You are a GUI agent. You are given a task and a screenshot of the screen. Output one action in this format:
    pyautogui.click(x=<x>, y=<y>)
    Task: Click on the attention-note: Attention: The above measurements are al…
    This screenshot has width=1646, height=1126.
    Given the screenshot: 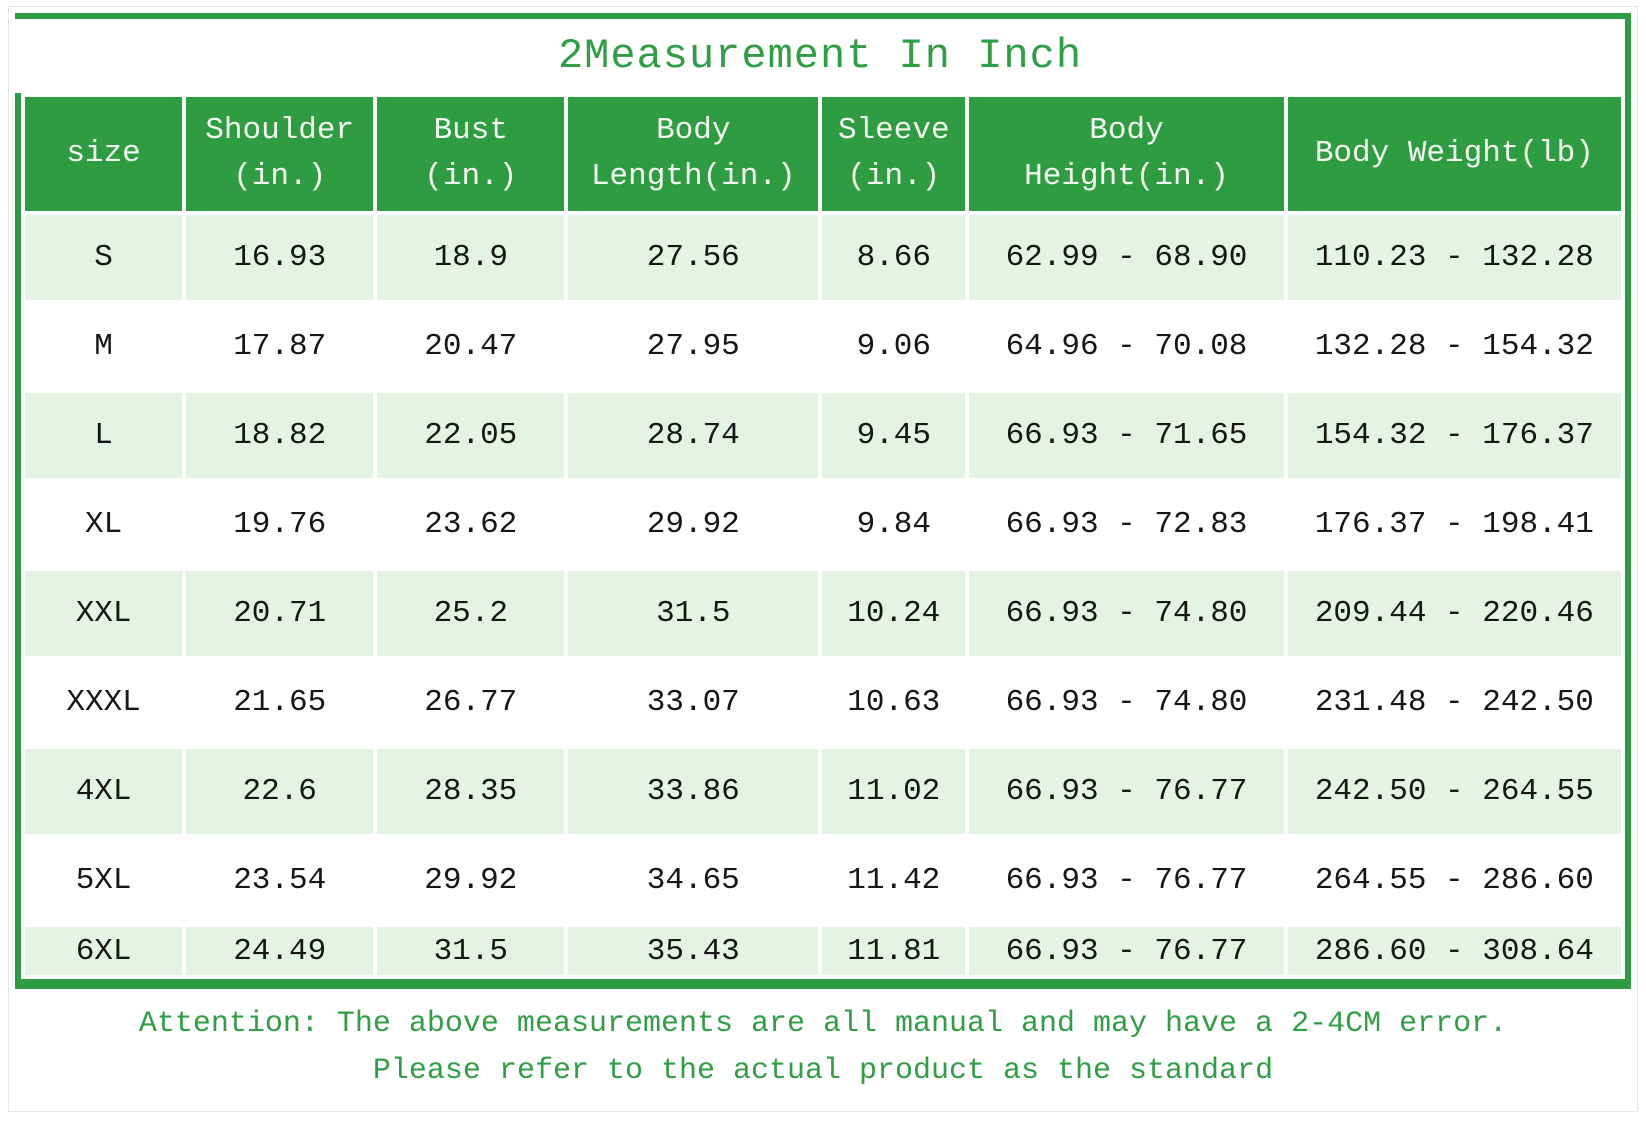 What is the action you would take?
    pyautogui.click(x=823, y=1041)
    